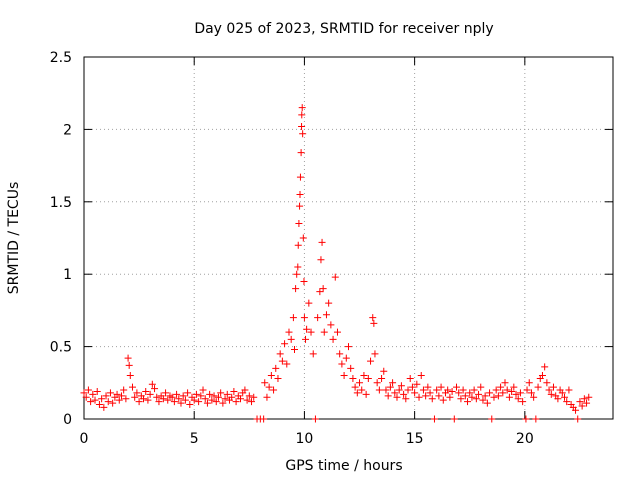  What do you see at coordinates (194, 439) in the screenshot?
I see `x-tick-label: 5` at bounding box center [194, 439].